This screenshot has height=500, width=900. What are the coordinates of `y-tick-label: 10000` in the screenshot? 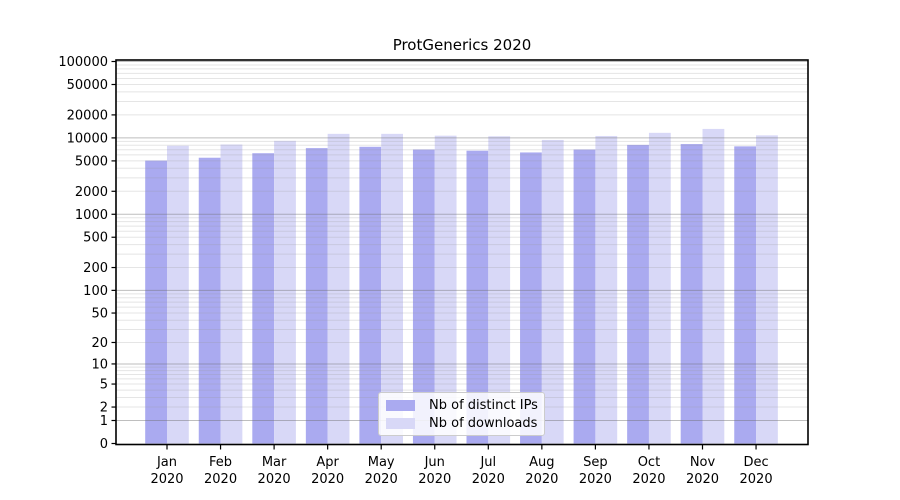 It's located at (87, 138).